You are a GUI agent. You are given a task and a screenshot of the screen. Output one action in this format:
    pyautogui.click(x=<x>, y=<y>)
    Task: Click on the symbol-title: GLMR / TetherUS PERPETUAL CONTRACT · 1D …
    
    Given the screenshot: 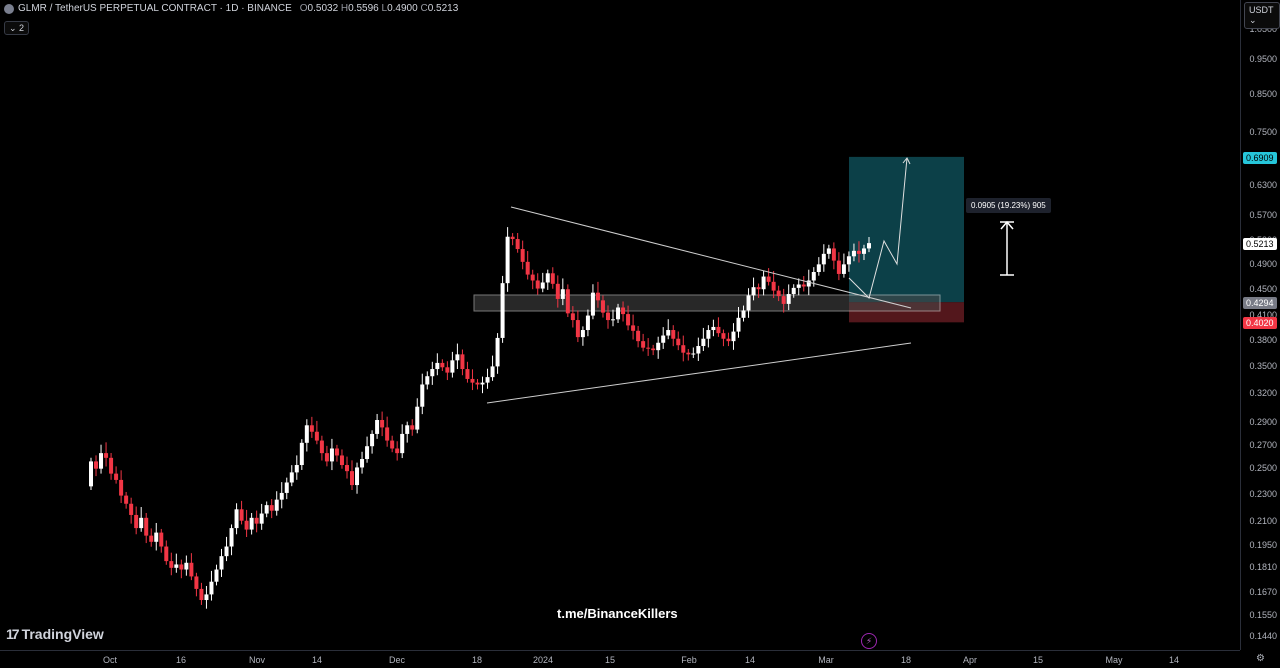 What is the action you would take?
    pyautogui.click(x=155, y=8)
    